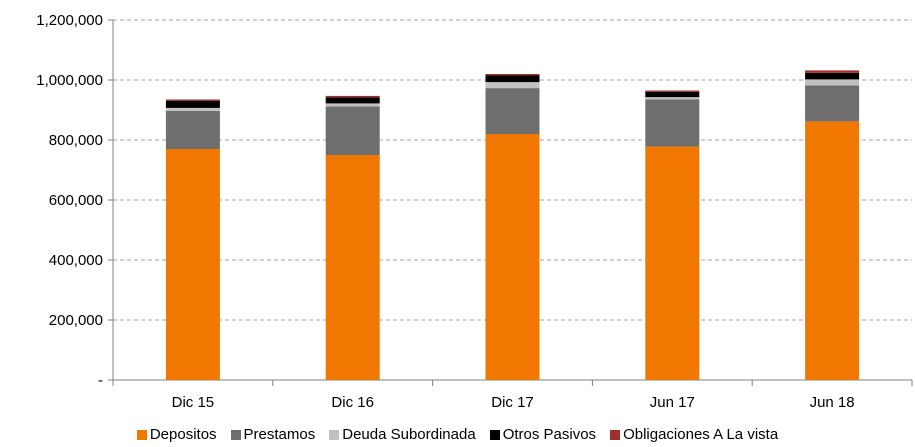 The width and height of the screenshot is (915, 447). Describe the element at coordinates (100, 380) in the screenshot. I see `y-tick-label: -` at that location.